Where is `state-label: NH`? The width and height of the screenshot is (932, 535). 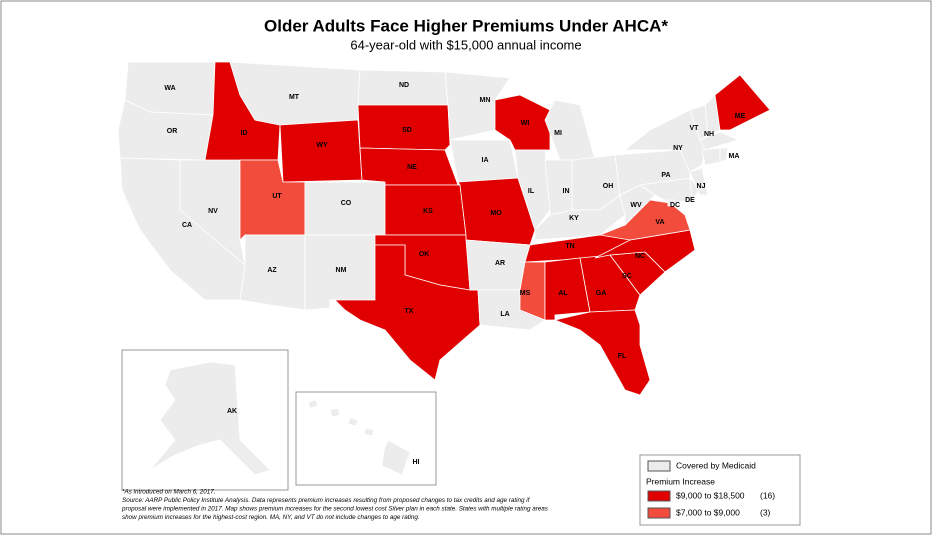 state-label: NH is located at coordinates (709, 134).